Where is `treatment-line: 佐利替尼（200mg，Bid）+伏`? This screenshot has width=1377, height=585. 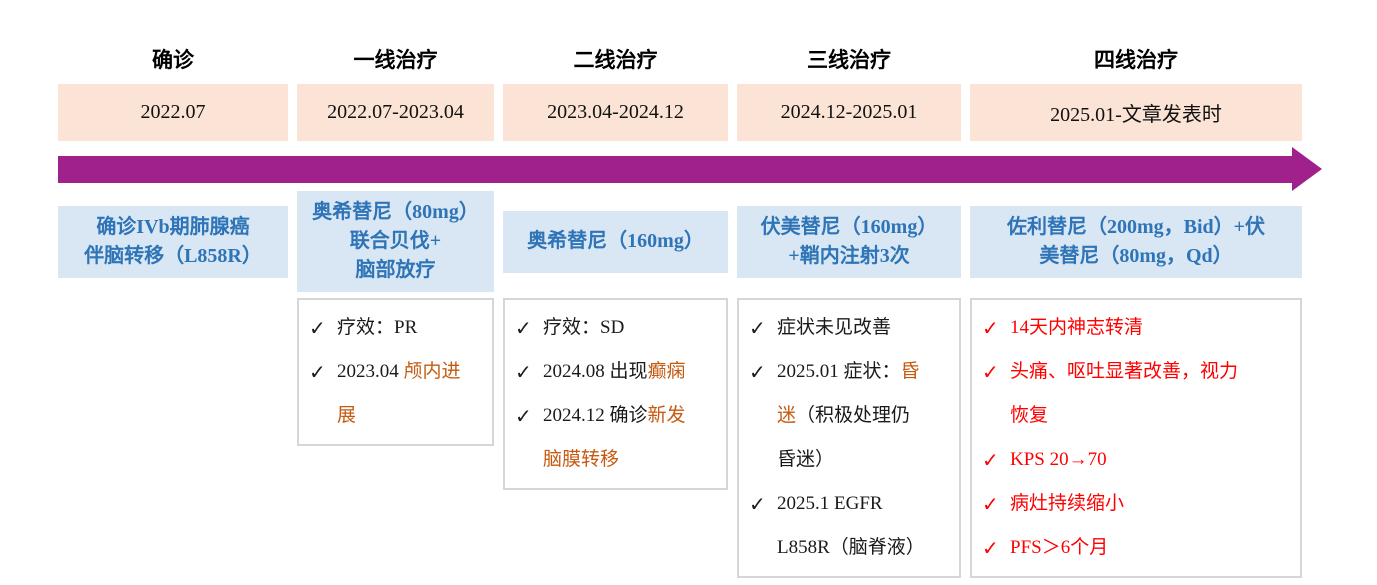 treatment-line: 佐利替尼（200mg，Bid）+伏 is located at coordinates (1136, 226).